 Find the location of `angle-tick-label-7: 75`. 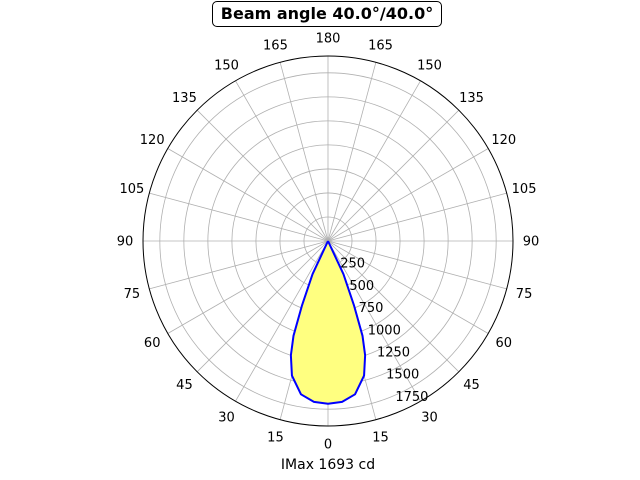

angle-tick-label-7: 75 is located at coordinates (524, 294).